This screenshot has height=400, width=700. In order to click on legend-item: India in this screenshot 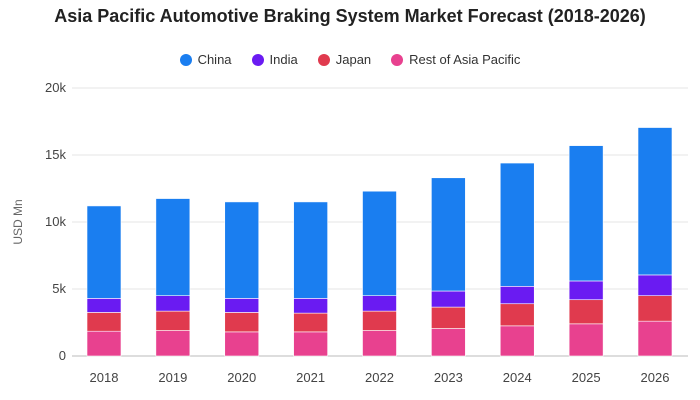, I will do `click(274, 59)`.